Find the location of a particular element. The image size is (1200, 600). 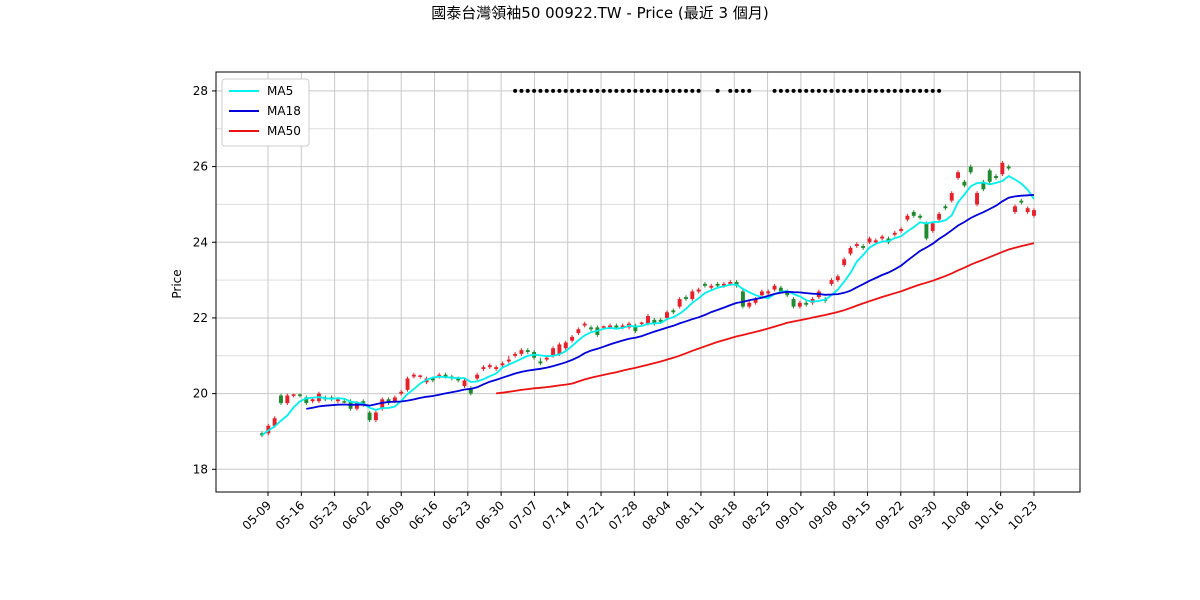

x-tick-label: 08-11 is located at coordinates (690, 515).